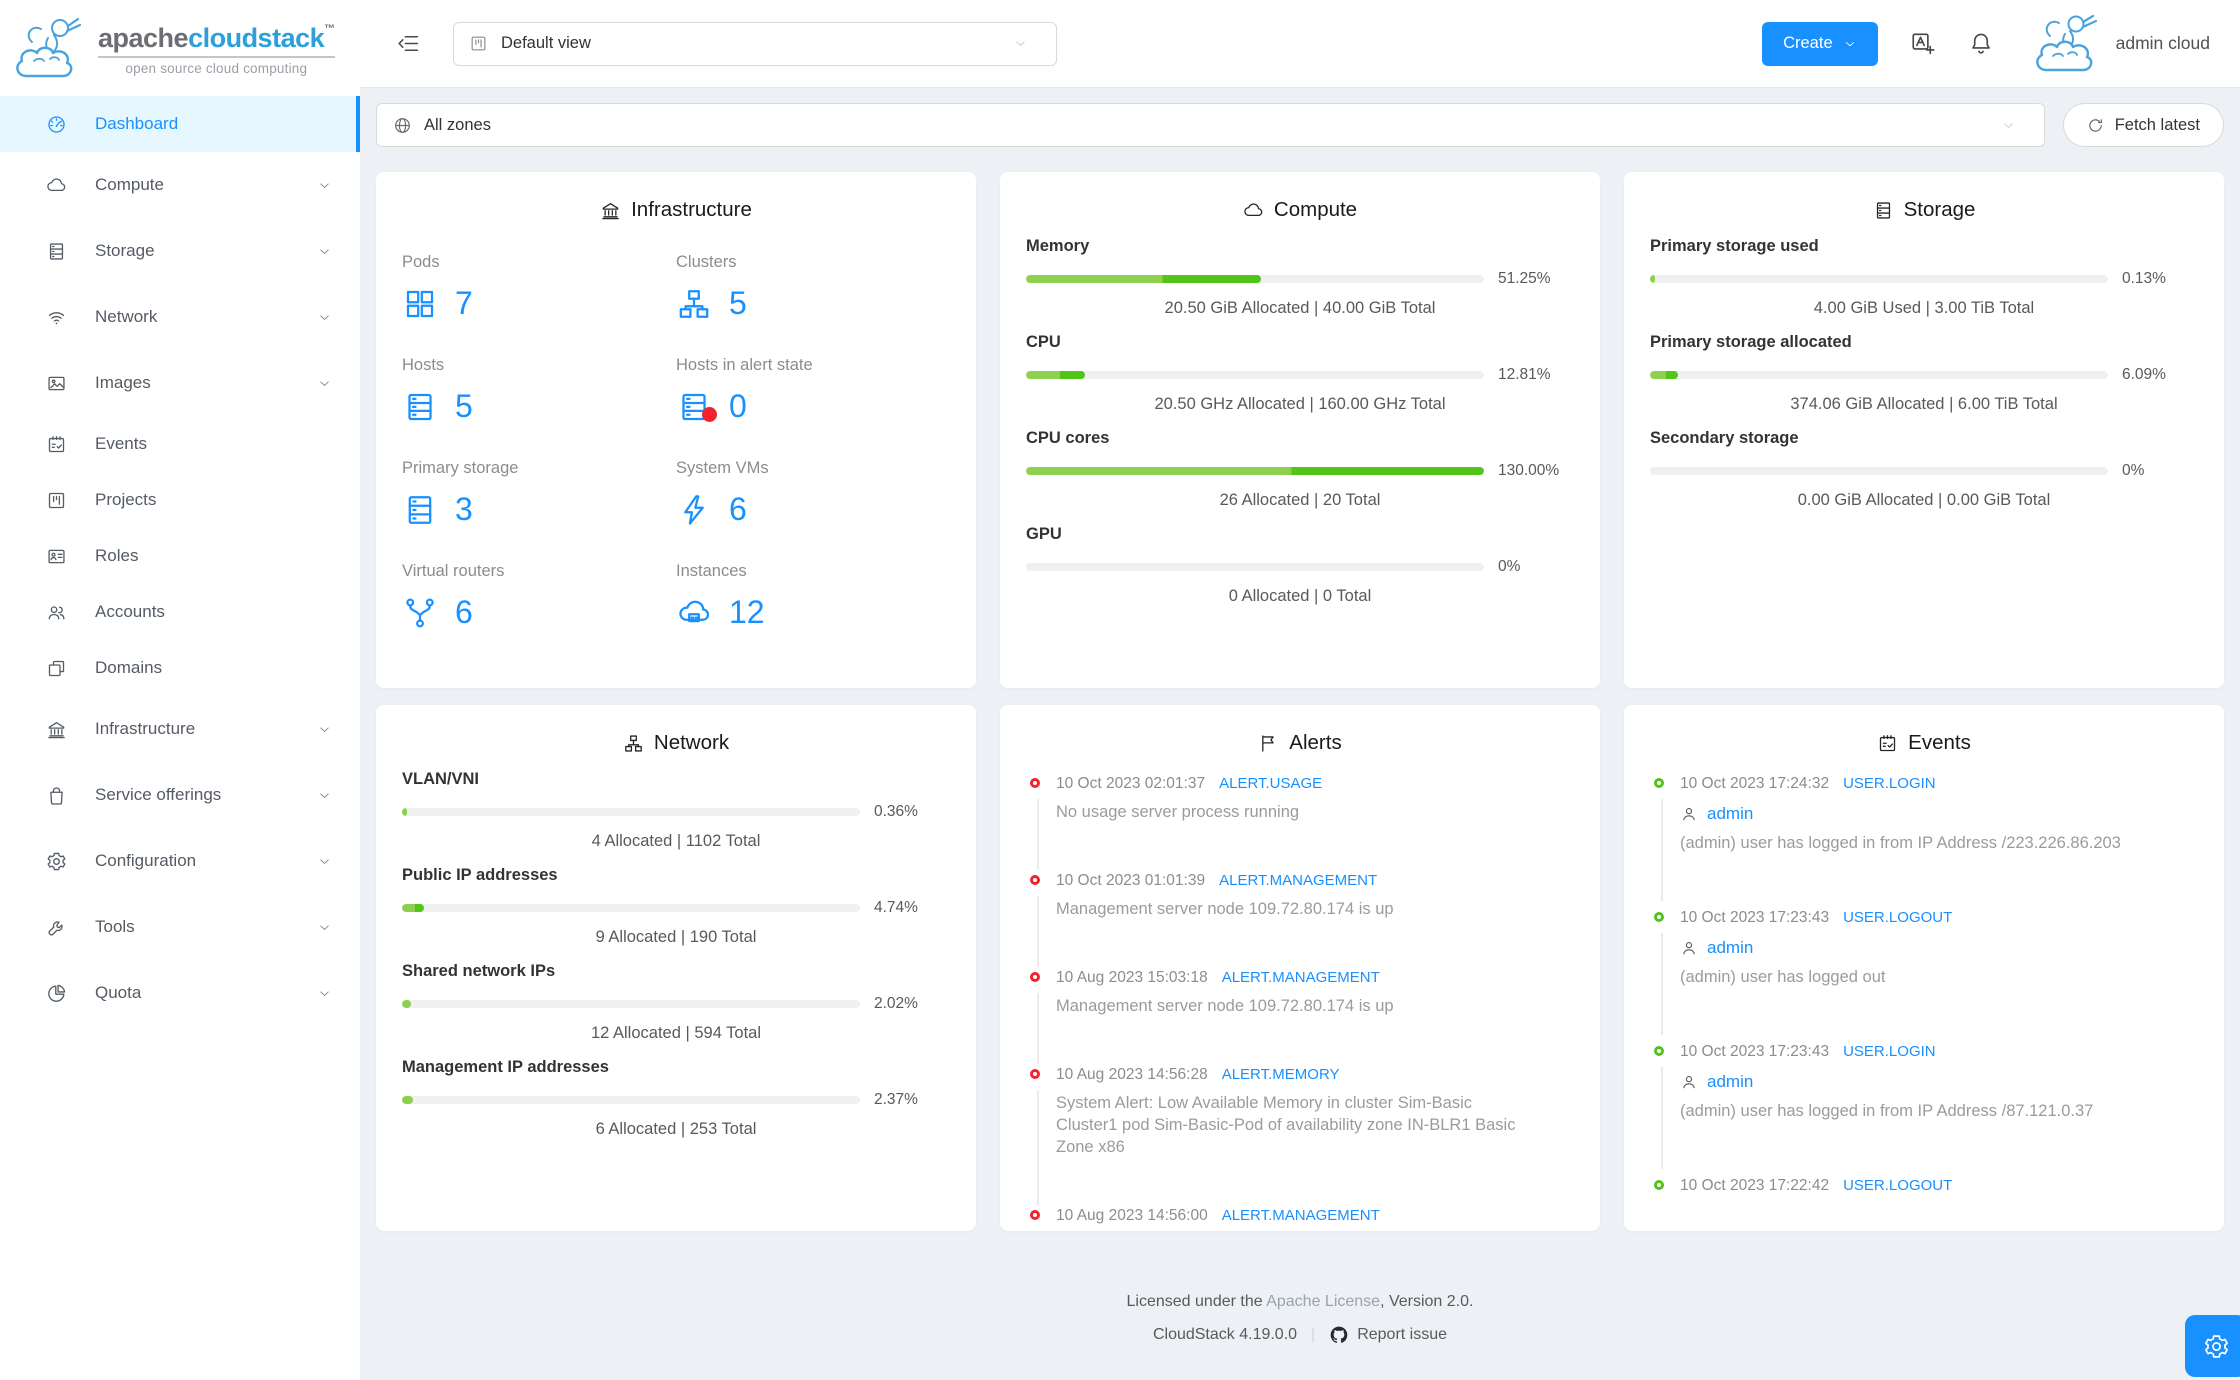 Image resolution: width=2240 pixels, height=1380 pixels. I want to click on metric-detail: 4 Allocated | 1102 Total, so click(676, 841).